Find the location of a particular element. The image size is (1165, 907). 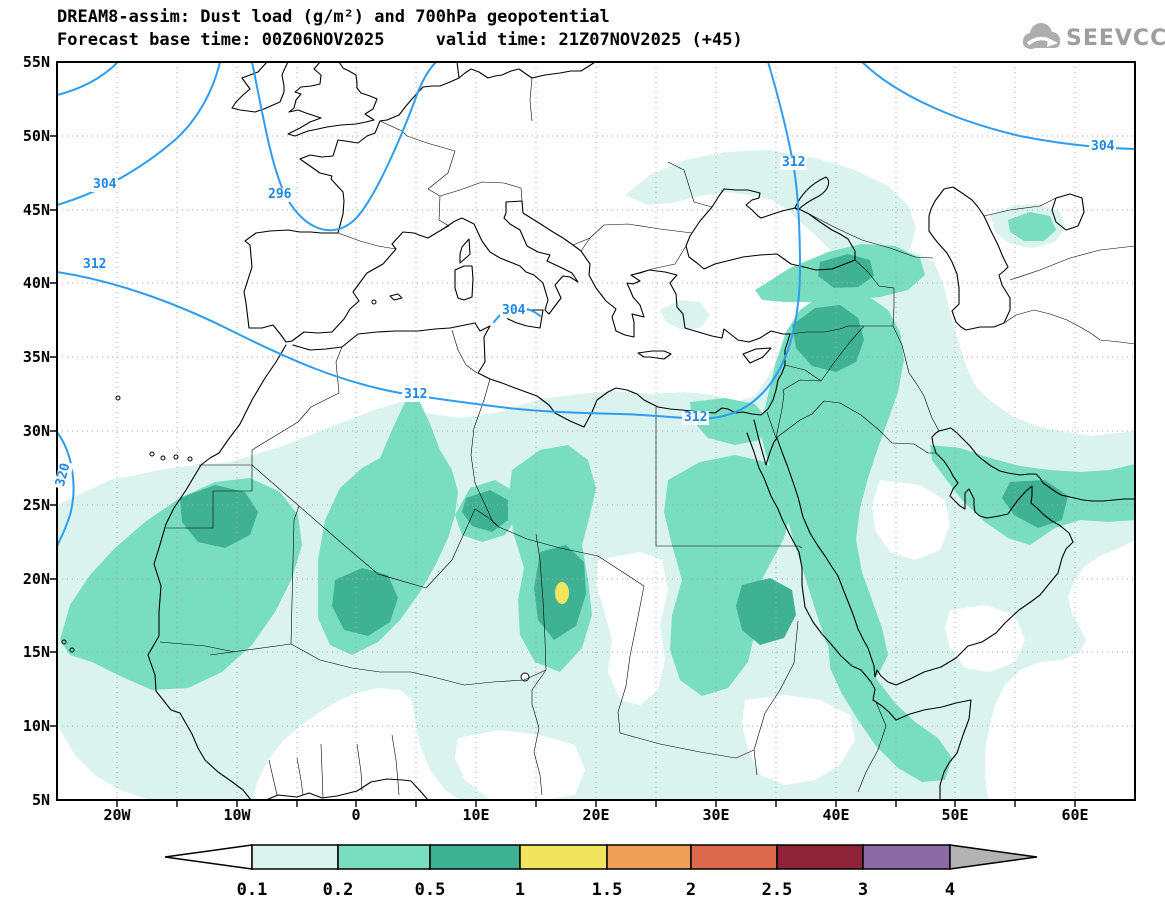

dust-level-1-layer is located at coordinates (562, 593).